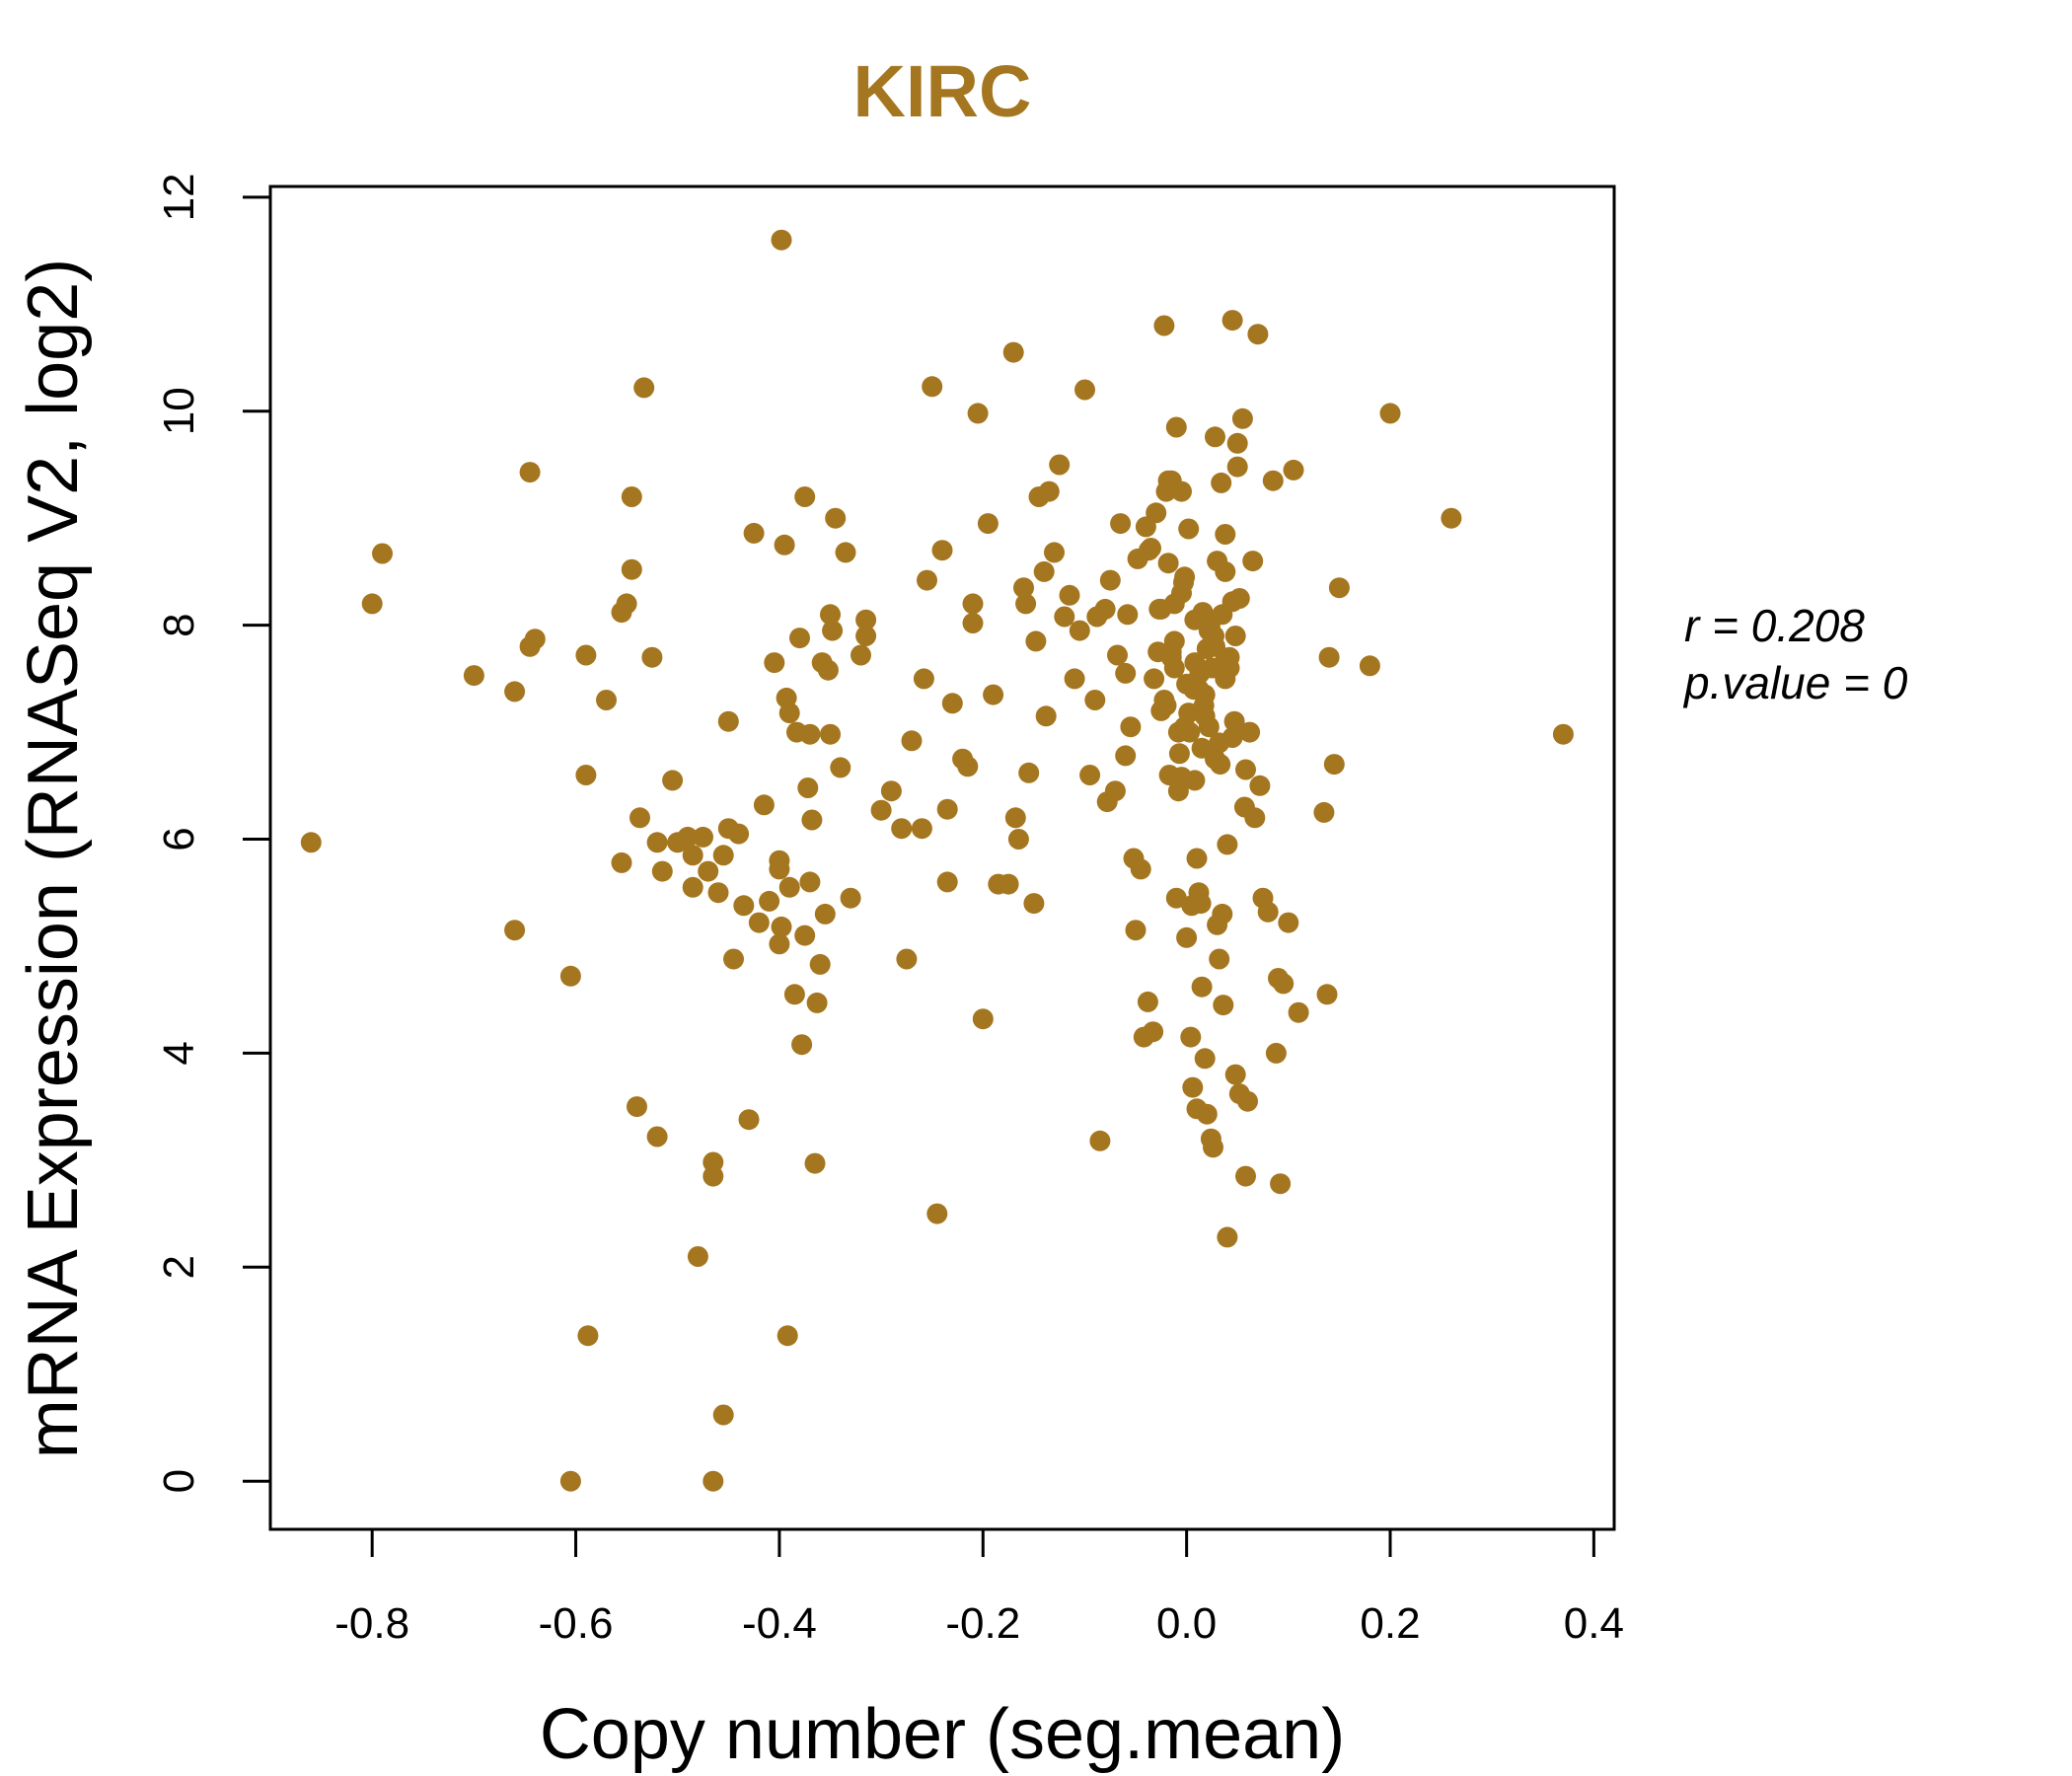 The image size is (2072, 1776). I want to click on x-axis: -0.8 -0.6 -0.4 -0.2 0.0 0.2 0.4, so click(979, 1588).